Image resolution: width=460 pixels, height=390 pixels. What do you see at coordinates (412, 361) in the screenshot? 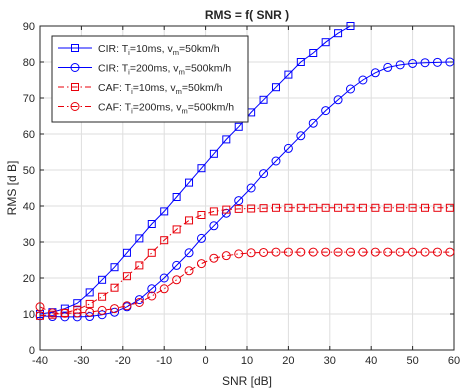
I see `x-tick-label: 50` at bounding box center [412, 361].